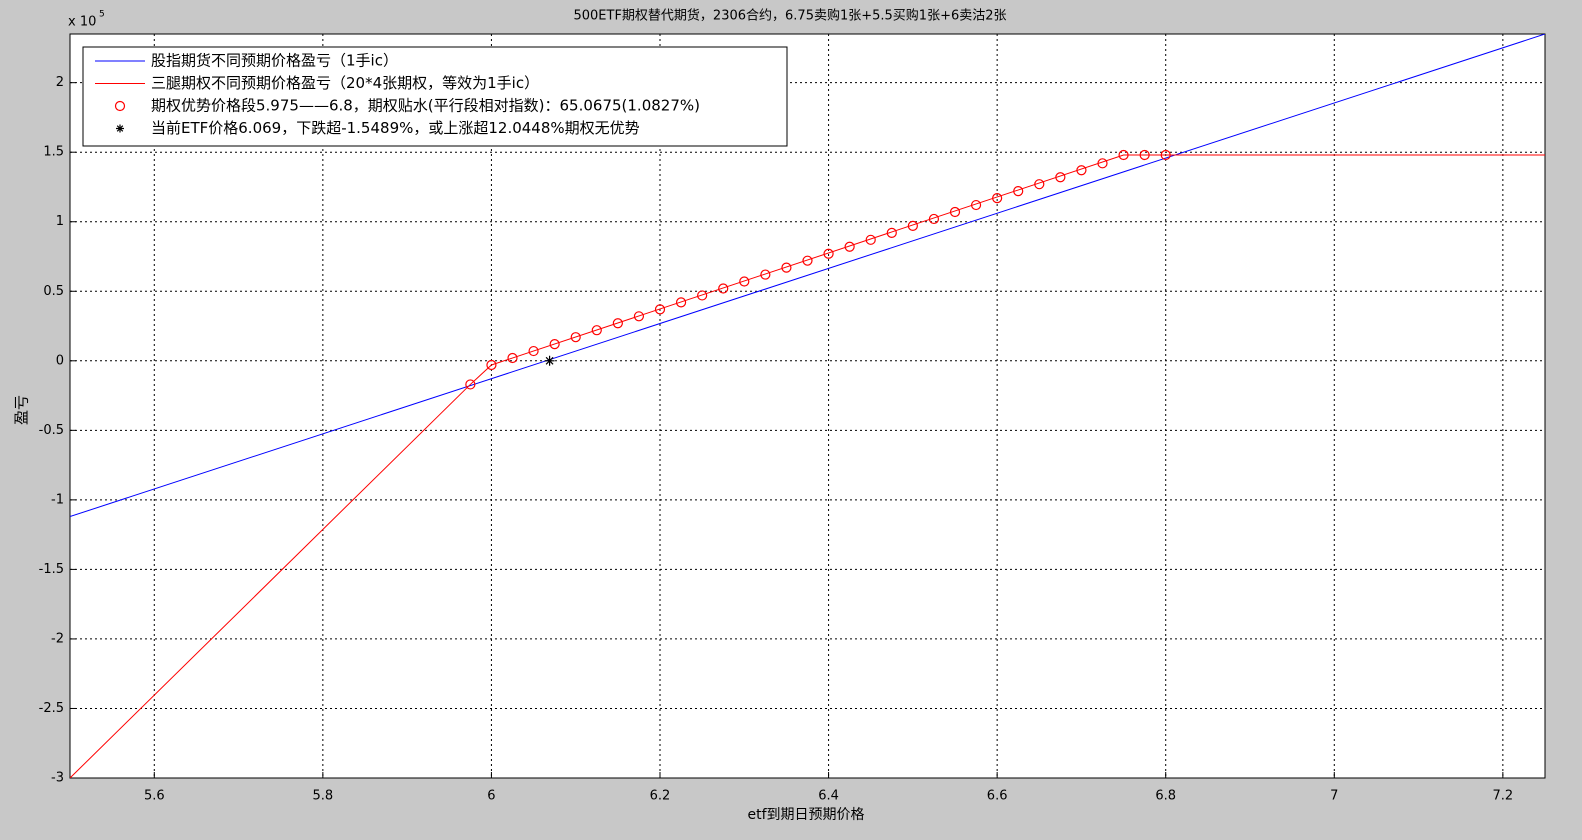 This screenshot has height=840, width=1582. Describe the element at coordinates (274, 61) in the screenshot. I see `legend-label: 股指期货不同预期价格盈亏（1手ic）` at that location.